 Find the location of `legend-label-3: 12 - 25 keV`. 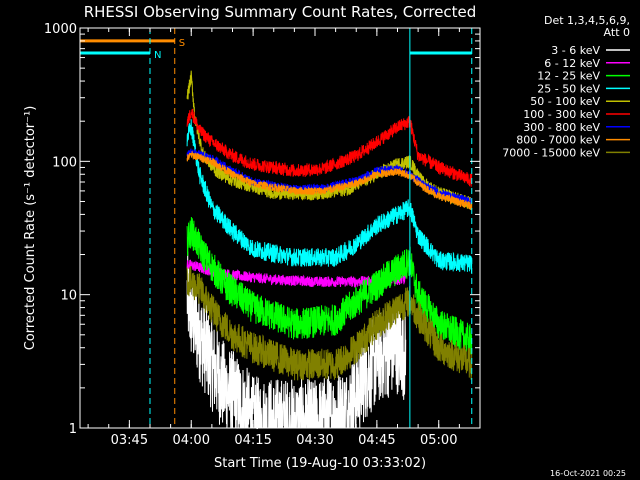

legend-label-3: 12 - 25 keV is located at coordinates (568, 76).